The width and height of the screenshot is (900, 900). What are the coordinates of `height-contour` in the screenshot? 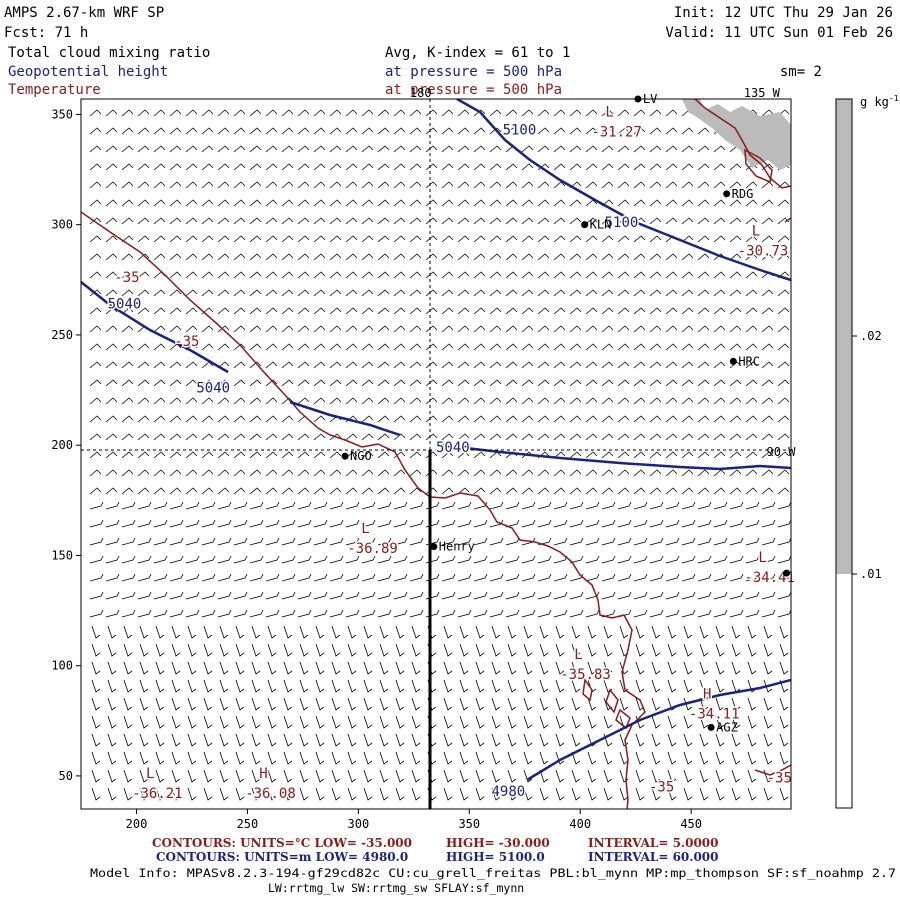 It's located at (345, 418).